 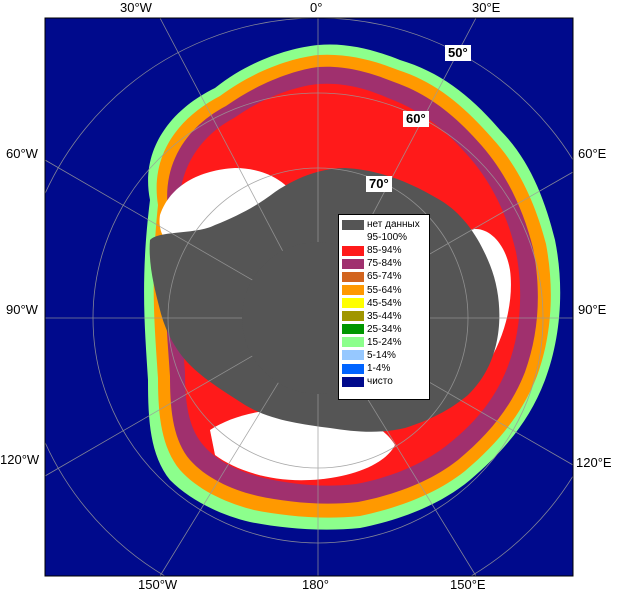 I want to click on longitude-label-180: 180°, so click(x=315, y=584).